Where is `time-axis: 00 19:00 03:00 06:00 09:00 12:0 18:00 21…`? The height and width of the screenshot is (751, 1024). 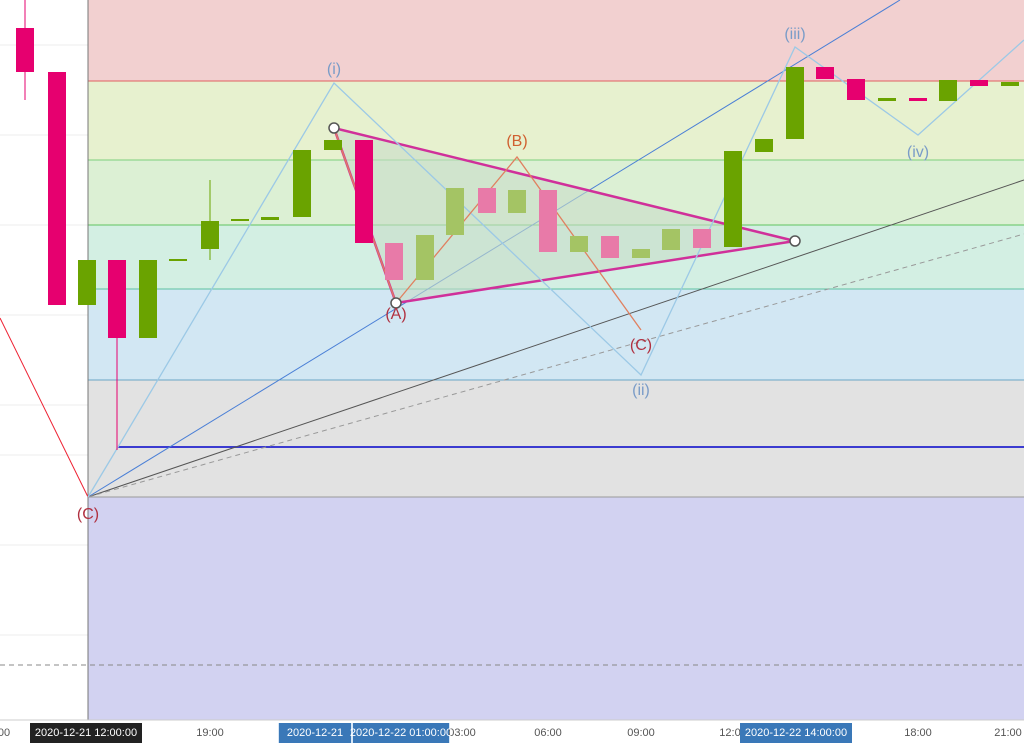
time-axis: 00 19:00 03:00 06:00 09:00 12:0 18:00 21… is located at coordinates (512, 732).